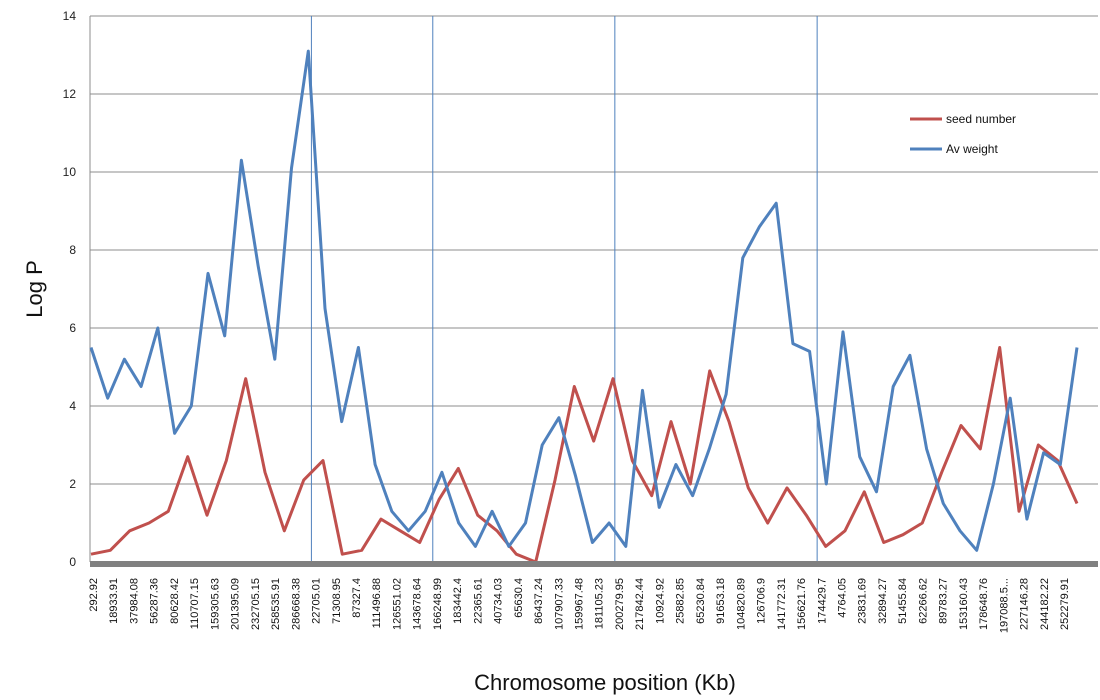 The image size is (1100, 700). I want to click on x-tick-label: 178648.76, so click(984, 604).